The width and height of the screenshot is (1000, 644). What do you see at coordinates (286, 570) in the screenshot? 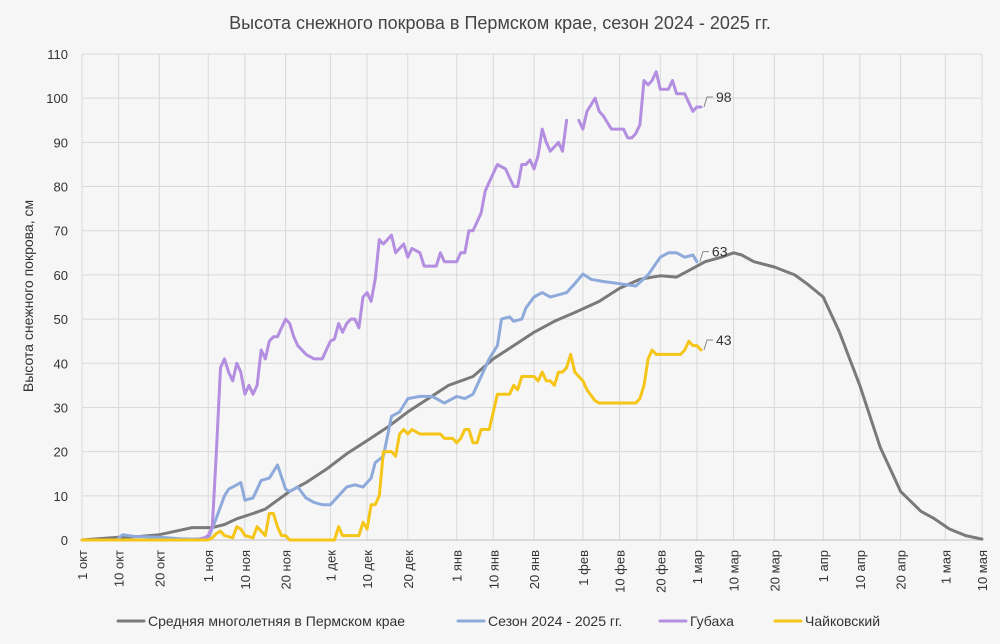
I see `x-tick-label: 20 ноя` at bounding box center [286, 570].